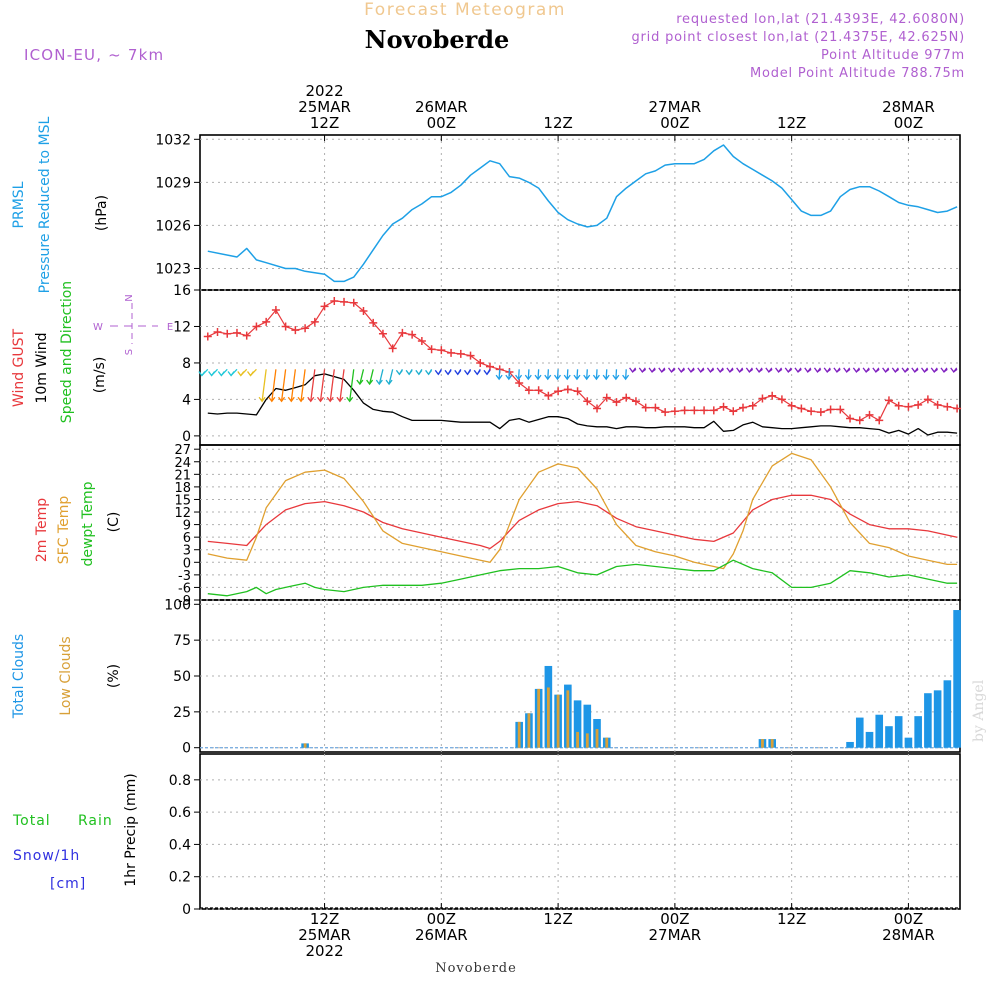  Describe the element at coordinates (182, 677) in the screenshot. I see `cloud-tick-label: 50` at that location.